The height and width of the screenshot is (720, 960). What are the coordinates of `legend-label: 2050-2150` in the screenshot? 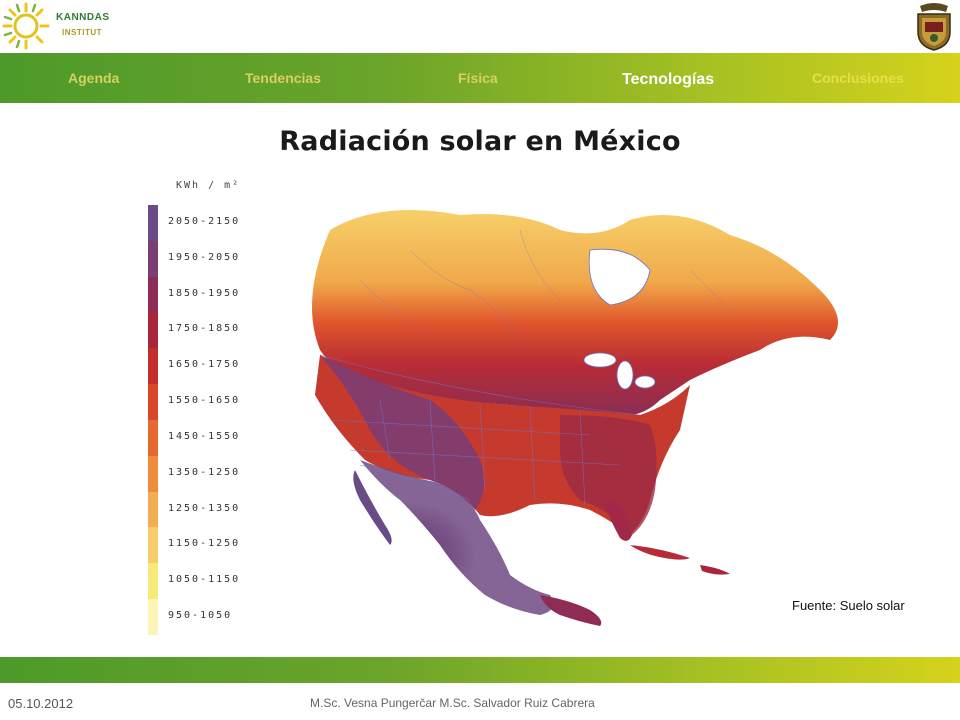 It's located at (204, 221).